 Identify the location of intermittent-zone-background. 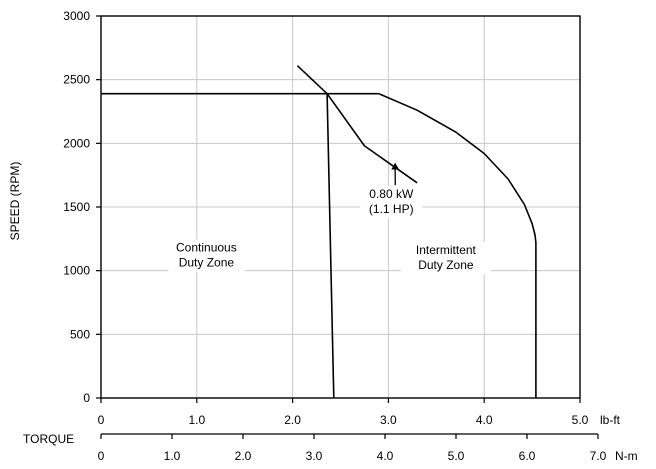
(445, 258).